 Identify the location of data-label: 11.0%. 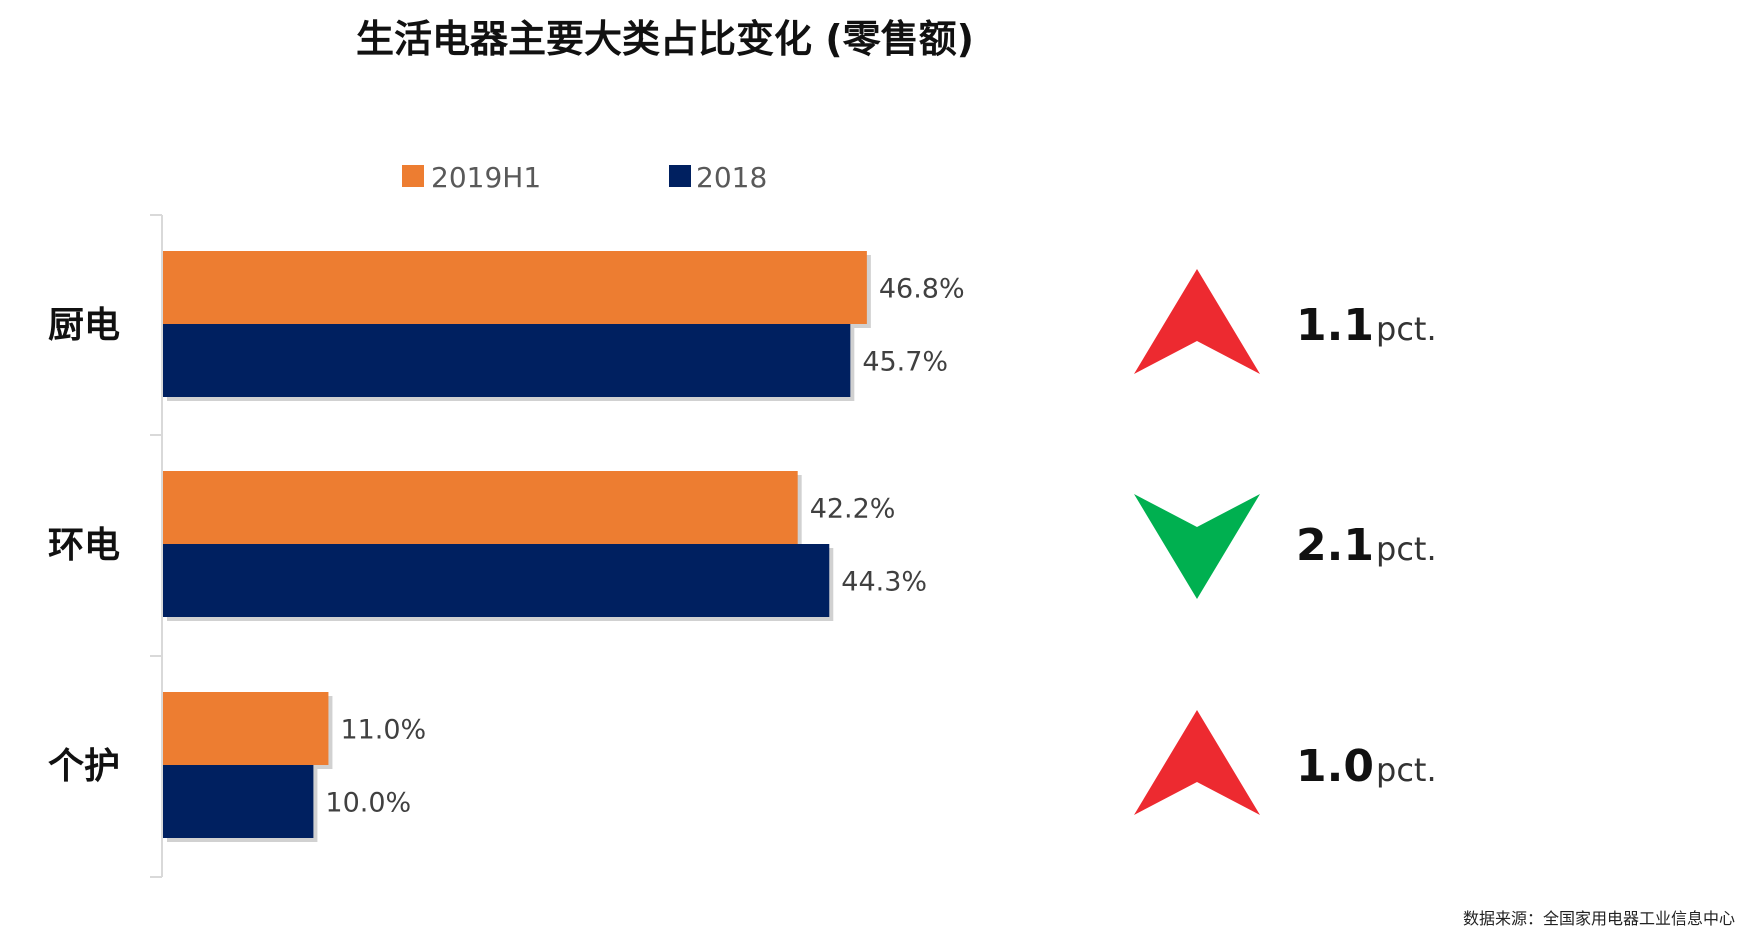
(383, 730).